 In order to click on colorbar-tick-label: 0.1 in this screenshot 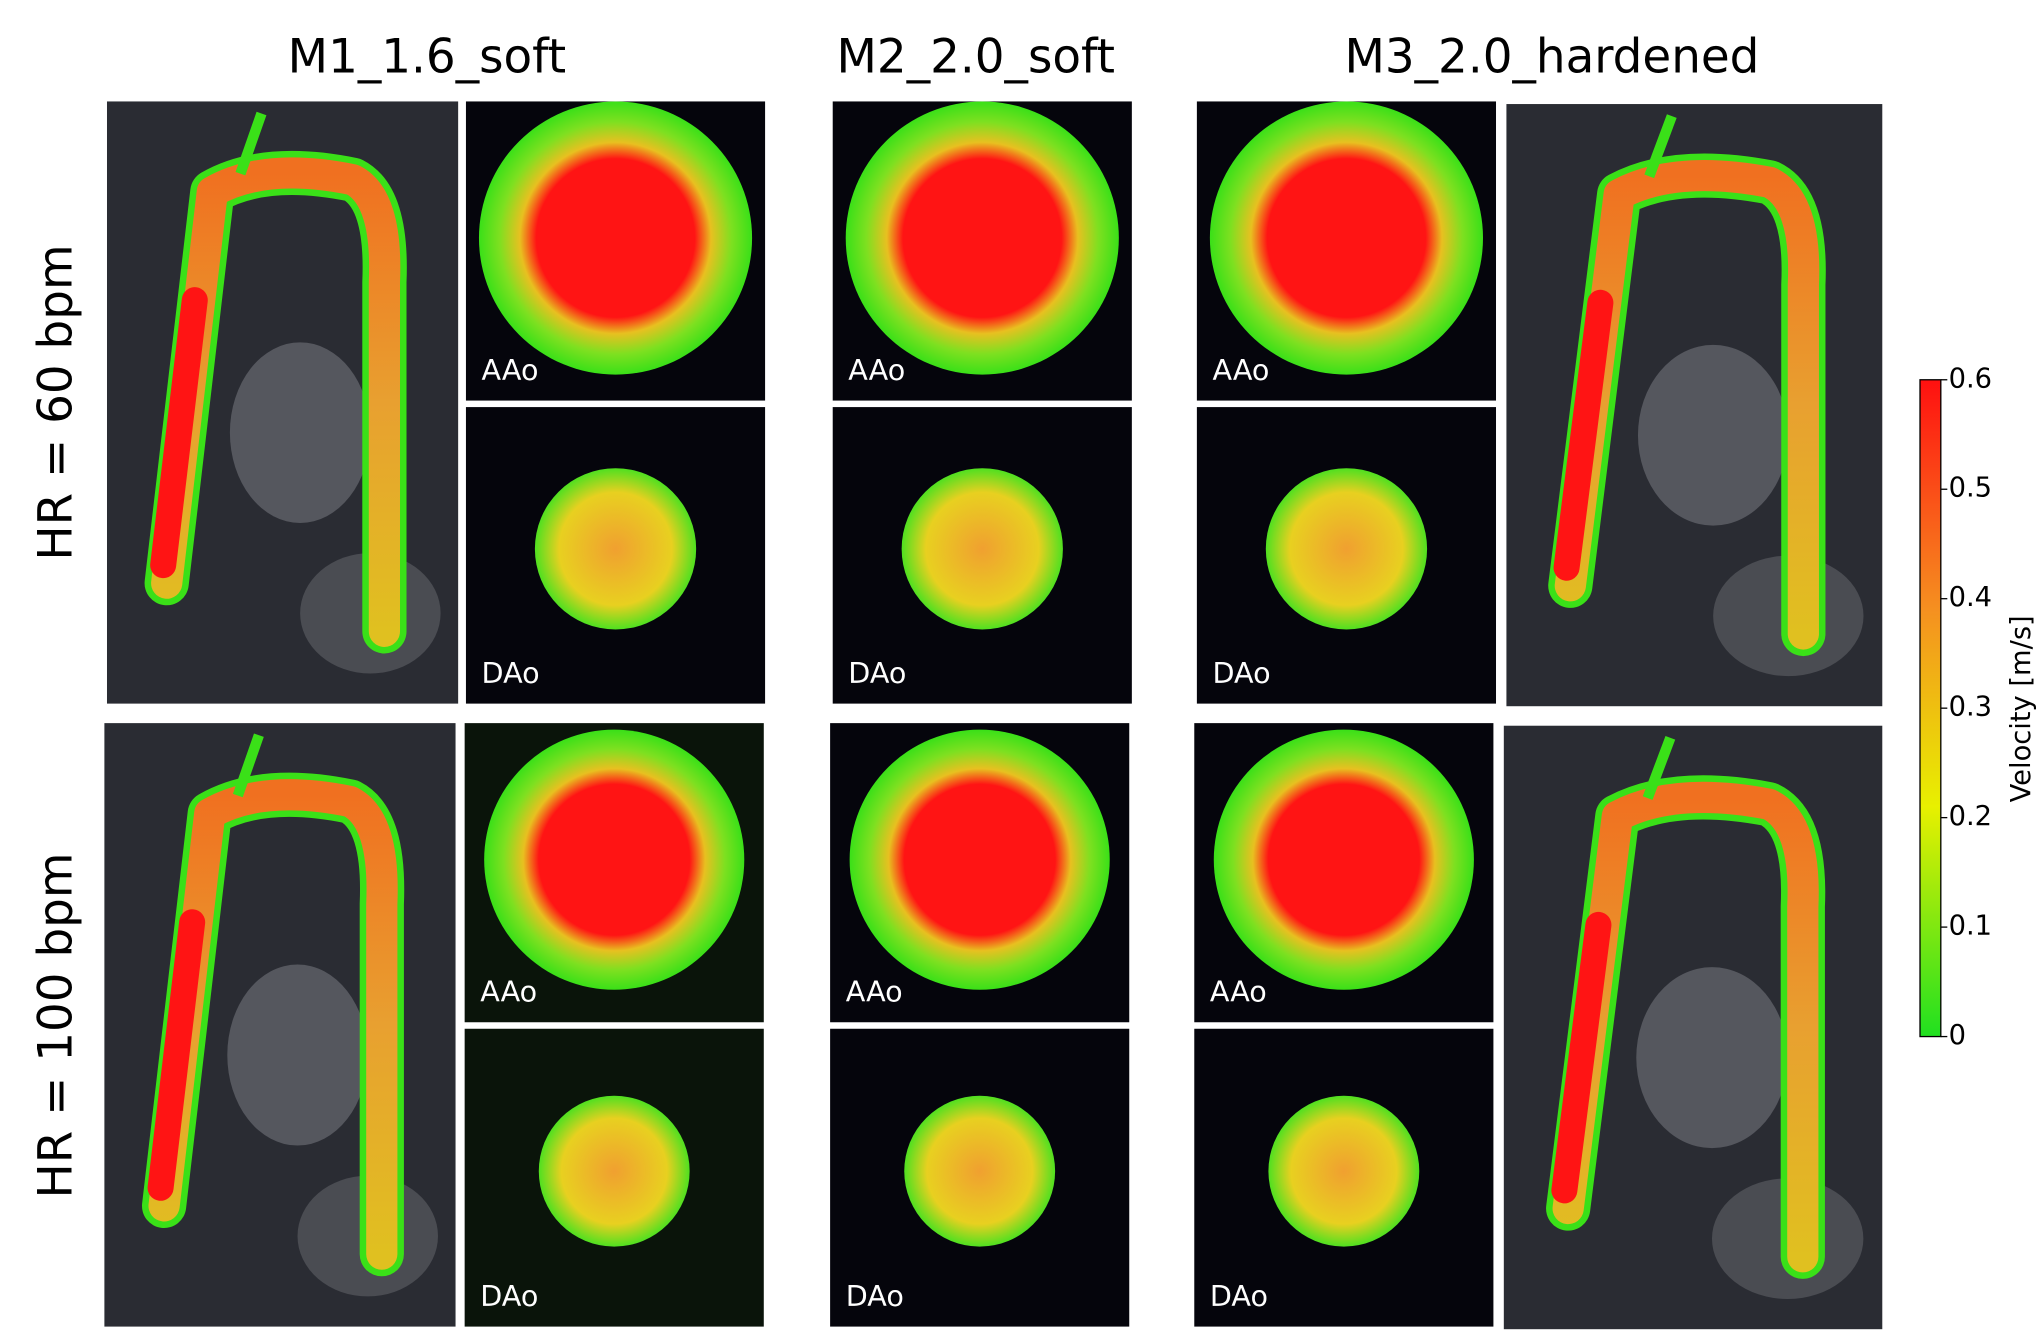, I will do `click(1970, 926)`.